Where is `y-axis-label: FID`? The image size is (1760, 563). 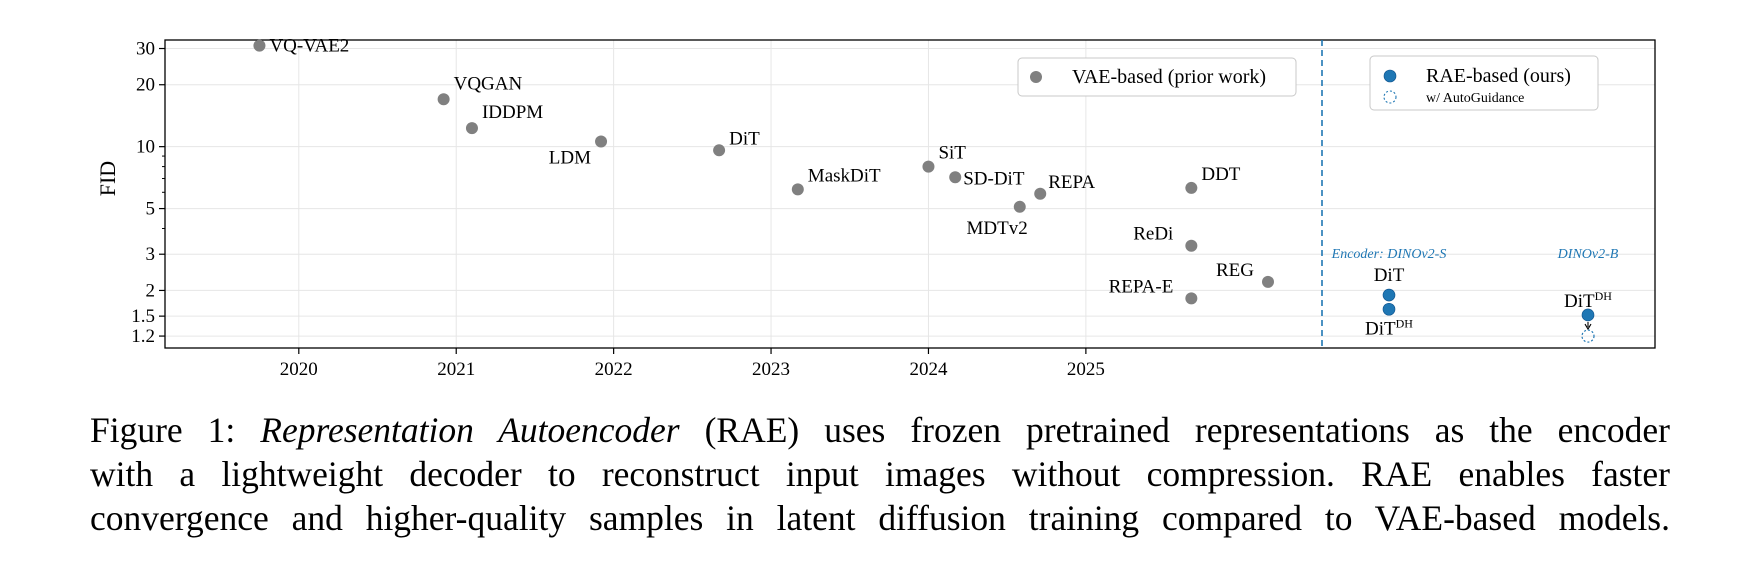 y-axis-label: FID is located at coordinates (107, 178).